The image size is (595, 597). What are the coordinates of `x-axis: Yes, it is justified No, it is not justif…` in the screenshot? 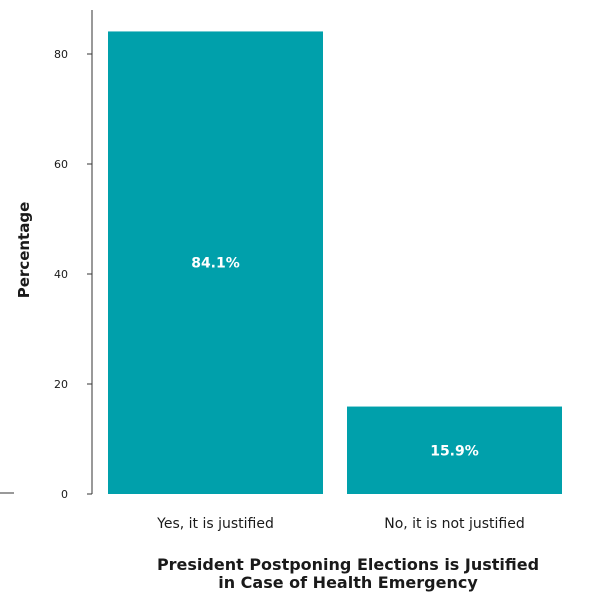 It's located at (340, 524).